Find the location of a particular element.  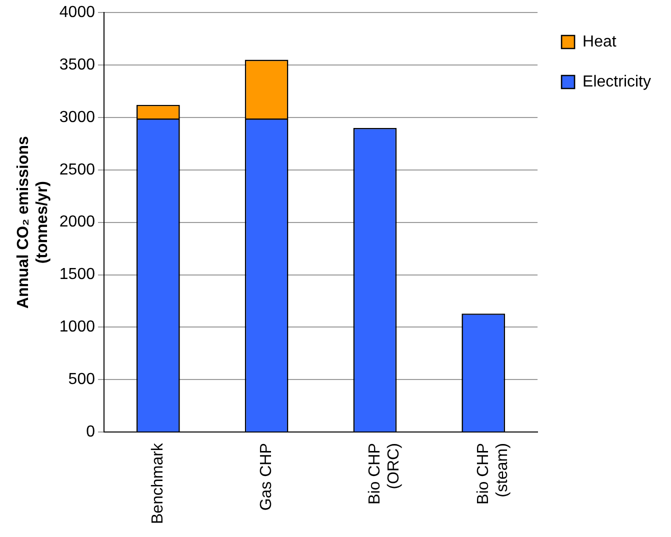

y-tick-label: 2500 is located at coordinates (77, 169).